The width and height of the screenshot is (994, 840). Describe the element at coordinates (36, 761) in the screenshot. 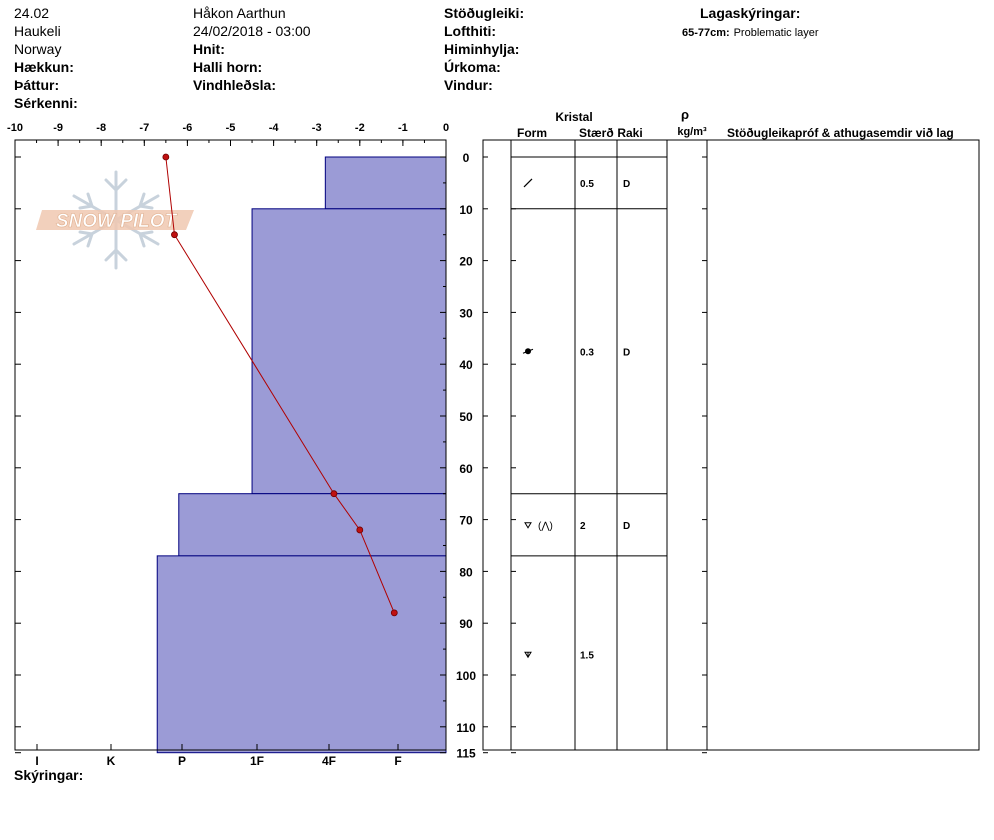

I see `hardness-label: I` at that location.